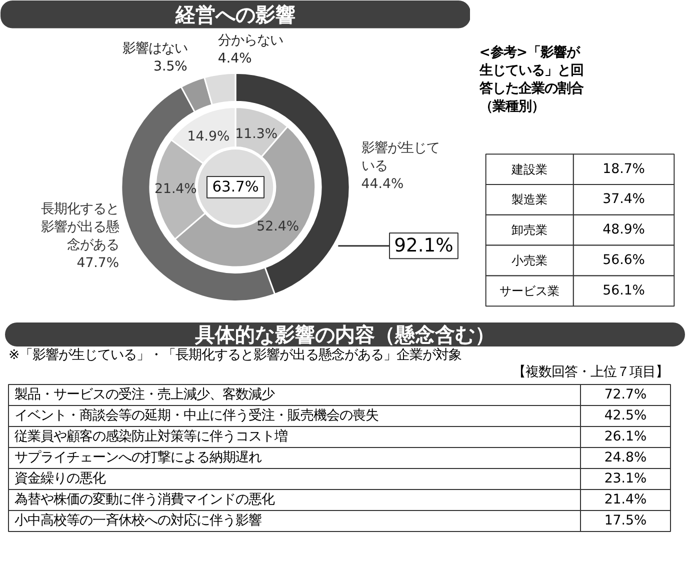 The width and height of the screenshot is (689, 562). Describe the element at coordinates (623, 169) in the screenshot. I see `text: 18.7%` at that location.